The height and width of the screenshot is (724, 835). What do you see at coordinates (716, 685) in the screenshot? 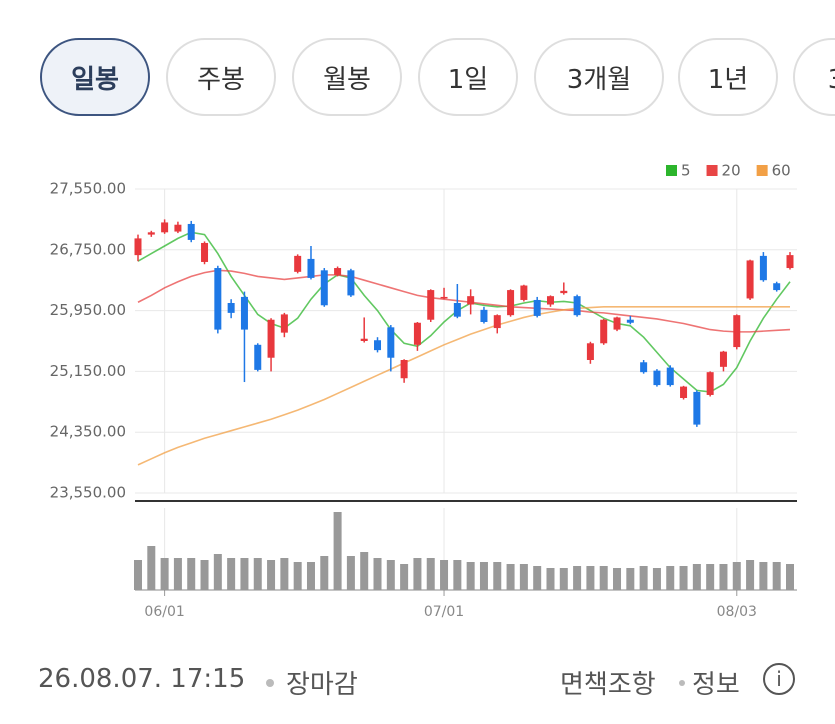
I see `info-link: 정보` at bounding box center [716, 685].